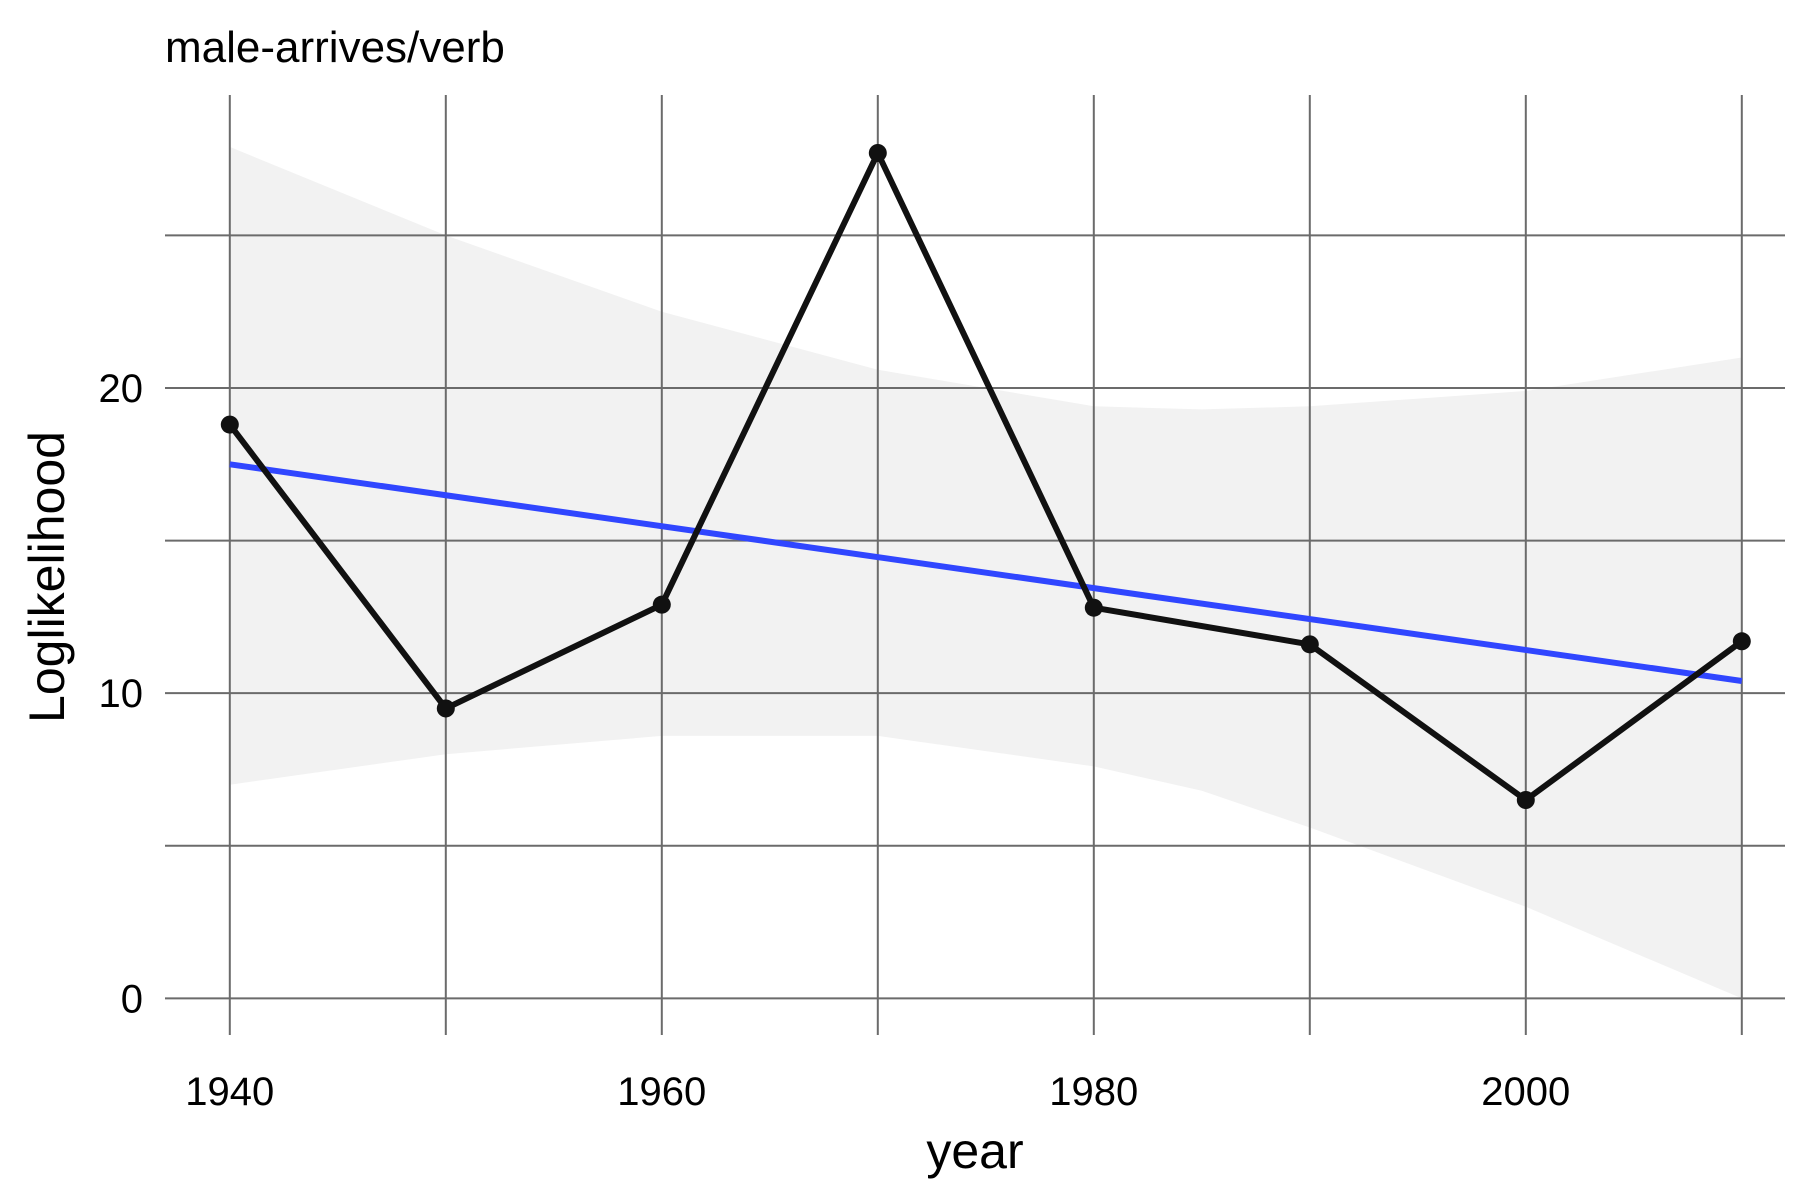  I want to click on x-axis-ticks: 1940 1960 1980 2000, so click(877, 1092).